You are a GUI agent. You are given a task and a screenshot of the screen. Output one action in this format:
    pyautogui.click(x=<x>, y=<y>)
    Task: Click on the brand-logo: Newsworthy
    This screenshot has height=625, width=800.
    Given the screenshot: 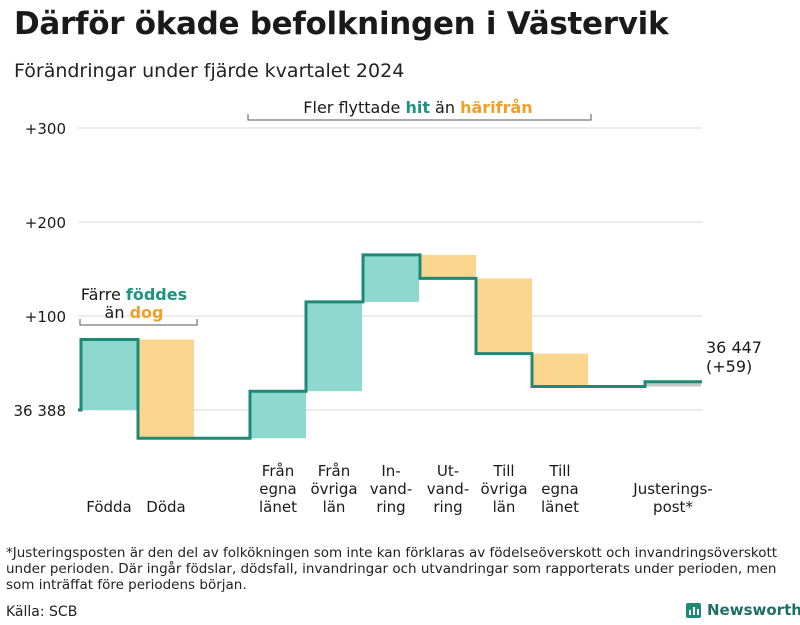 What is the action you would take?
    pyautogui.click(x=743, y=610)
    